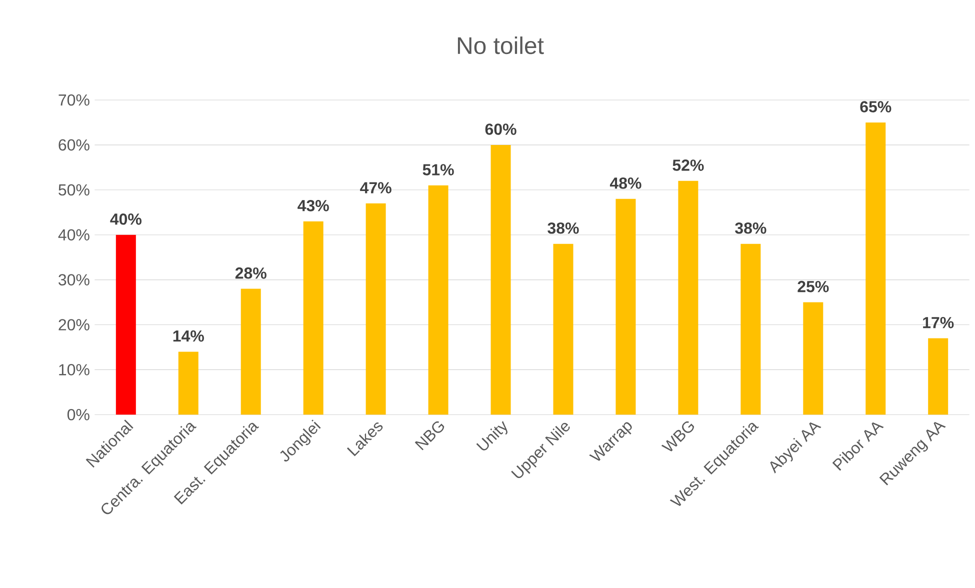  What do you see at coordinates (250, 273) in the screenshot?
I see `data-label: 28%` at bounding box center [250, 273].